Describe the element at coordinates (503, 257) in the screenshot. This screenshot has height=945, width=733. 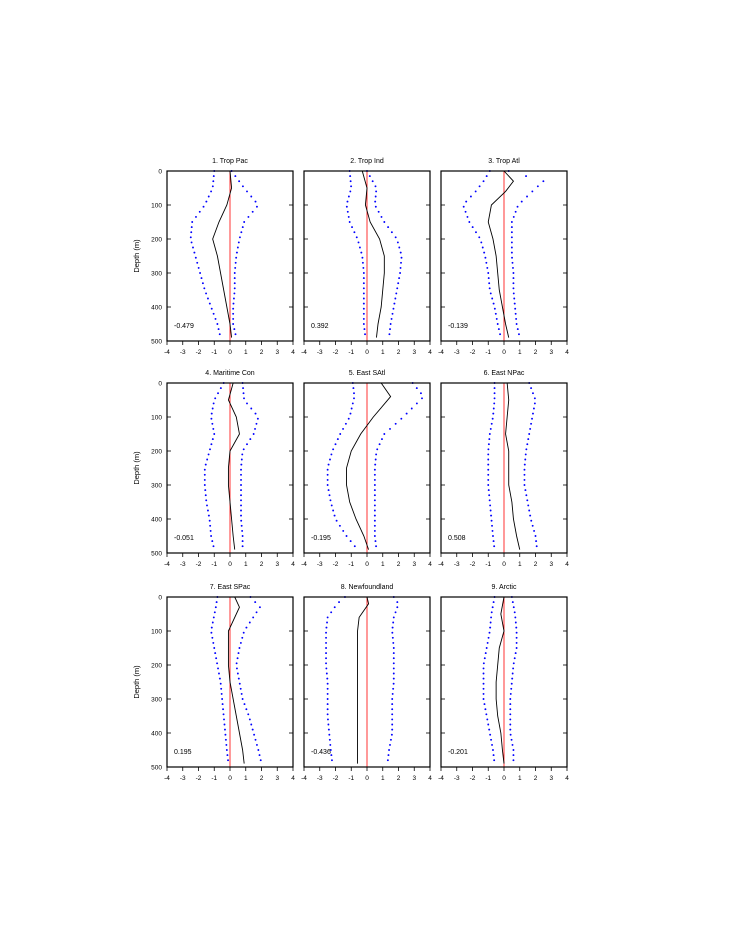
I see `panel-3: 3. Trop Atl -4 -3 -2 -1 0 1 2 3 4 -0.139` at that location.